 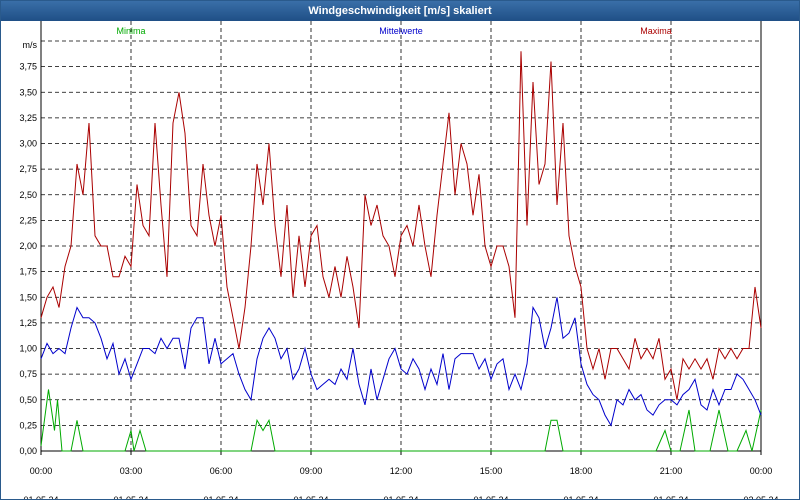 What do you see at coordinates (28, 169) in the screenshot?
I see `y-tick-label: 2,75` at bounding box center [28, 169].